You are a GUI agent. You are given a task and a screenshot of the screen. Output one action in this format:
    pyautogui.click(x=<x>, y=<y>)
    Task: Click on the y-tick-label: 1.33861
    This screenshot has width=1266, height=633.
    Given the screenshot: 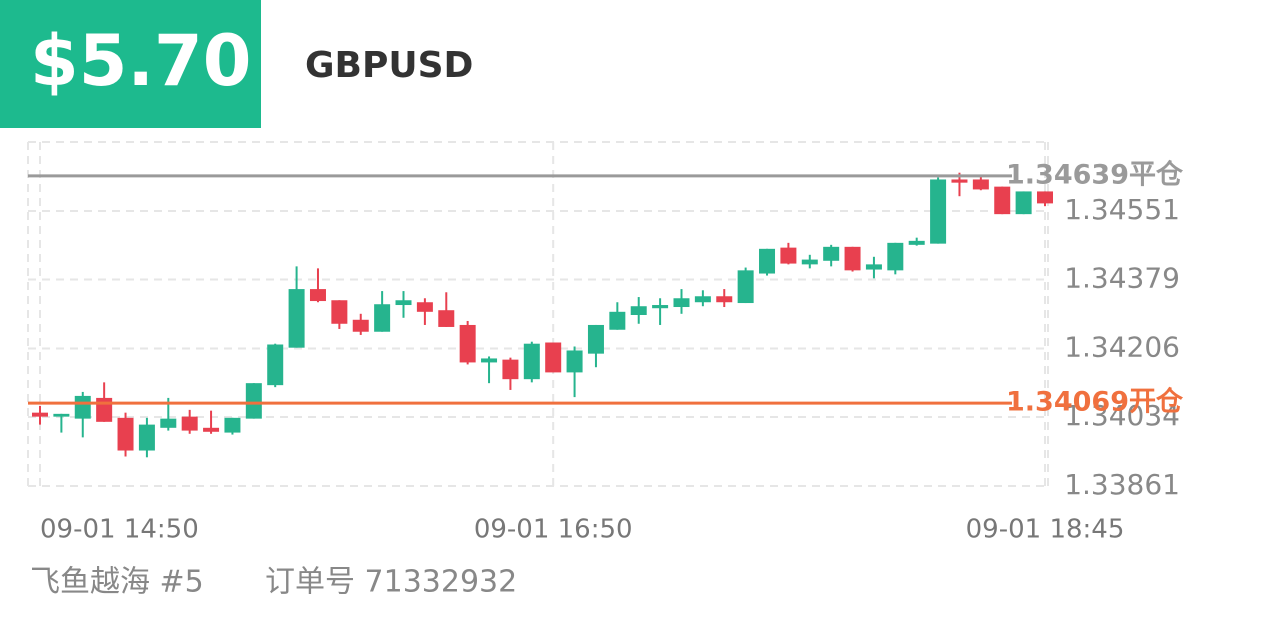 What is the action you would take?
    pyautogui.click(x=1122, y=484)
    